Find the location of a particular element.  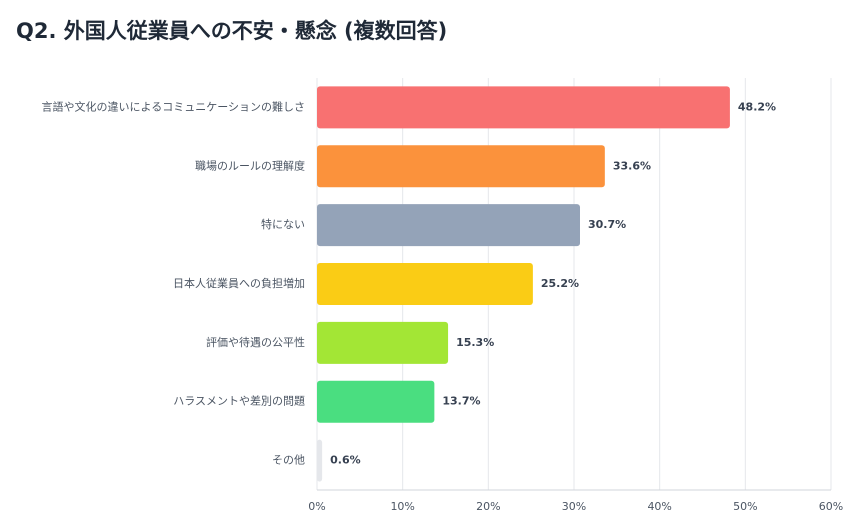

value-label: 15.3% is located at coordinates (475, 342).